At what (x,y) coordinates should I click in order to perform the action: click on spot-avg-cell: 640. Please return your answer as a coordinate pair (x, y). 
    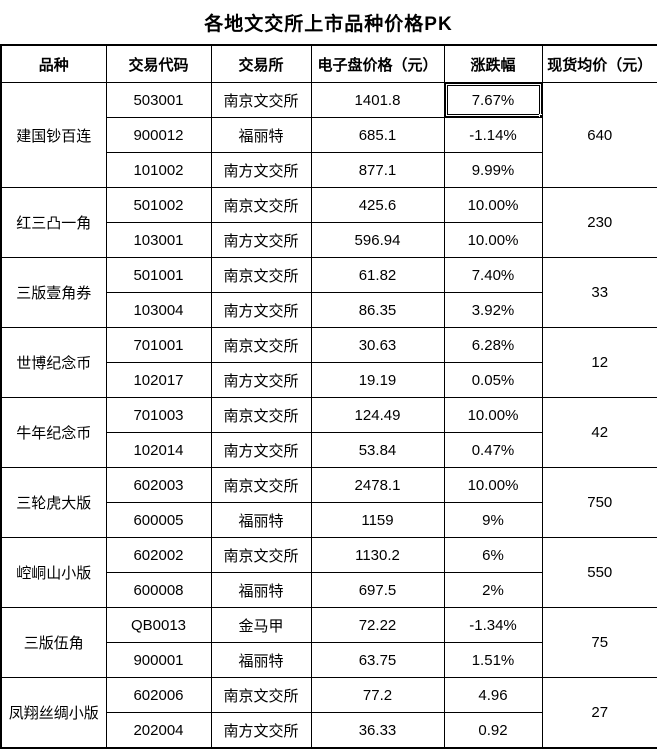
    Looking at the image, I should click on (599, 135).